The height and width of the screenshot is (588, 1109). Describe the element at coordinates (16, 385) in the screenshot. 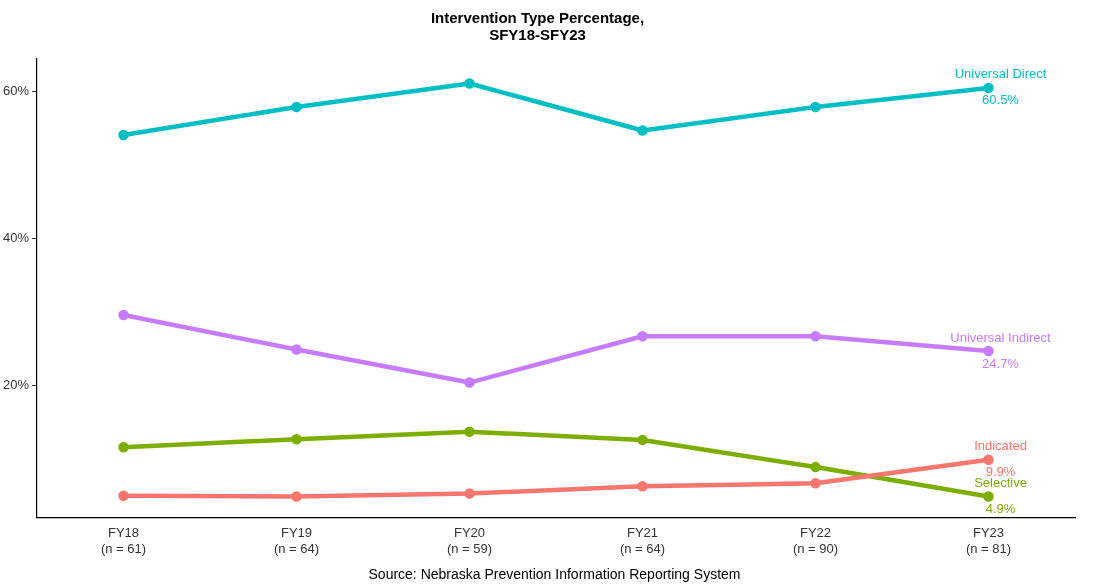

I see `y-tick-label: 20%` at that location.